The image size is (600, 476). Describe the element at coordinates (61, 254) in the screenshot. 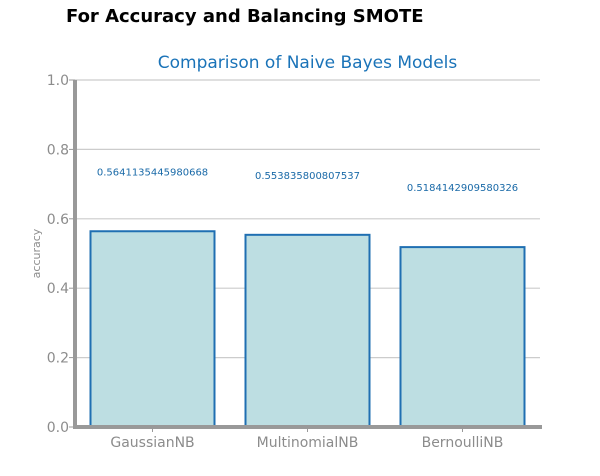

I see `y-tick-labels: 0.0 0.2 0.4 0.6 0.8 1.0` at that location.